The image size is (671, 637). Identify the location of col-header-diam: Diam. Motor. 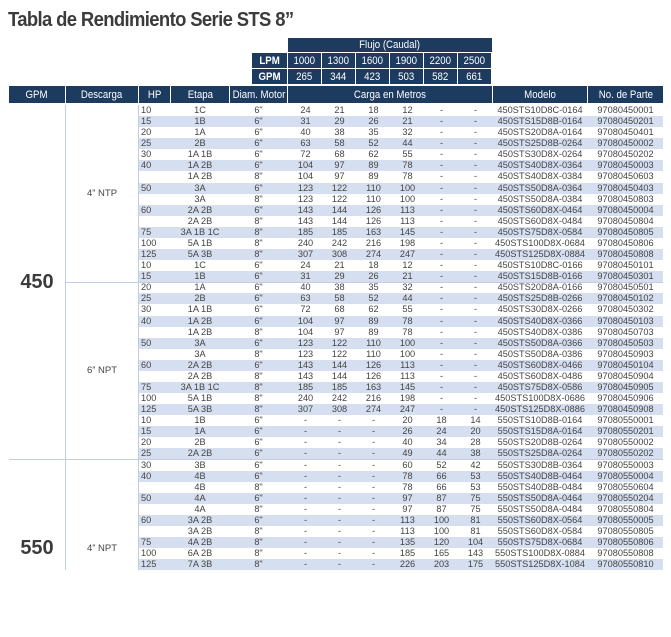
(258, 94).